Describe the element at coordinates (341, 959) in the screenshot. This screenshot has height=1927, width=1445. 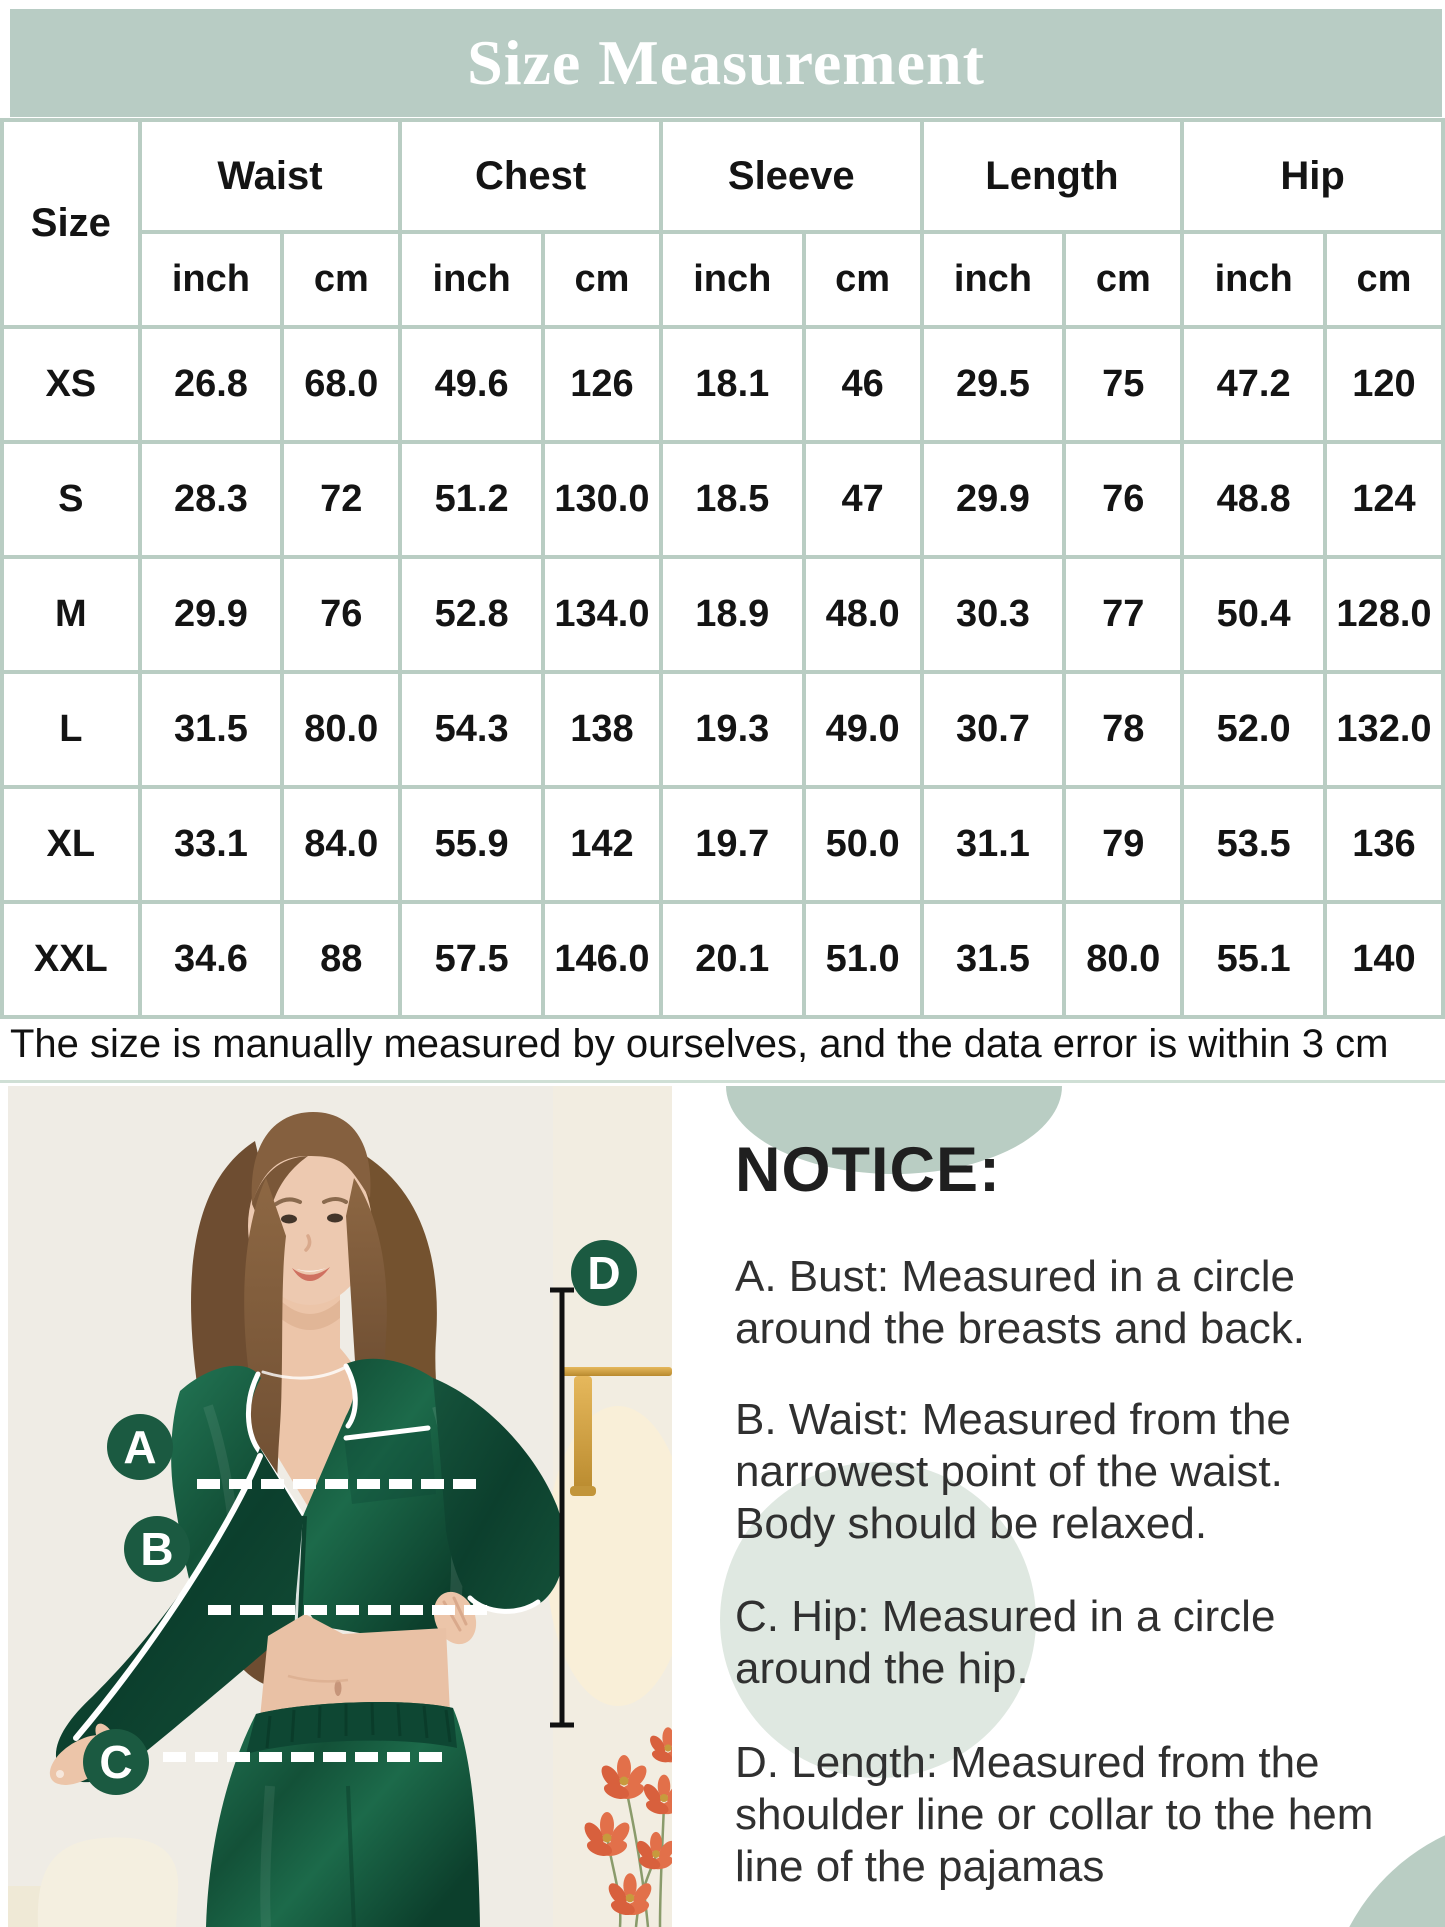
I see `measurement-value: 88` at that location.